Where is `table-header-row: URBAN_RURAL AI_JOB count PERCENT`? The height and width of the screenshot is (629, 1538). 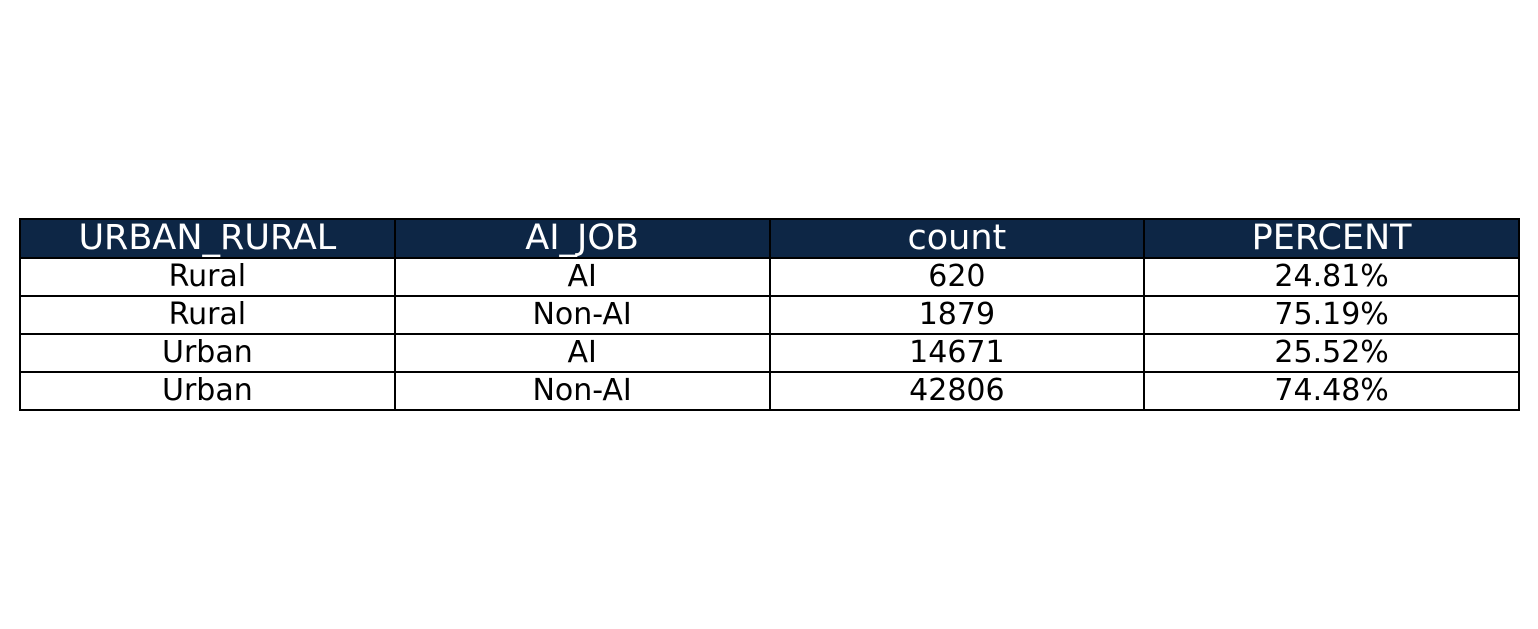 table-header-row: URBAN_RURAL AI_JOB count PERCENT is located at coordinates (769, 238).